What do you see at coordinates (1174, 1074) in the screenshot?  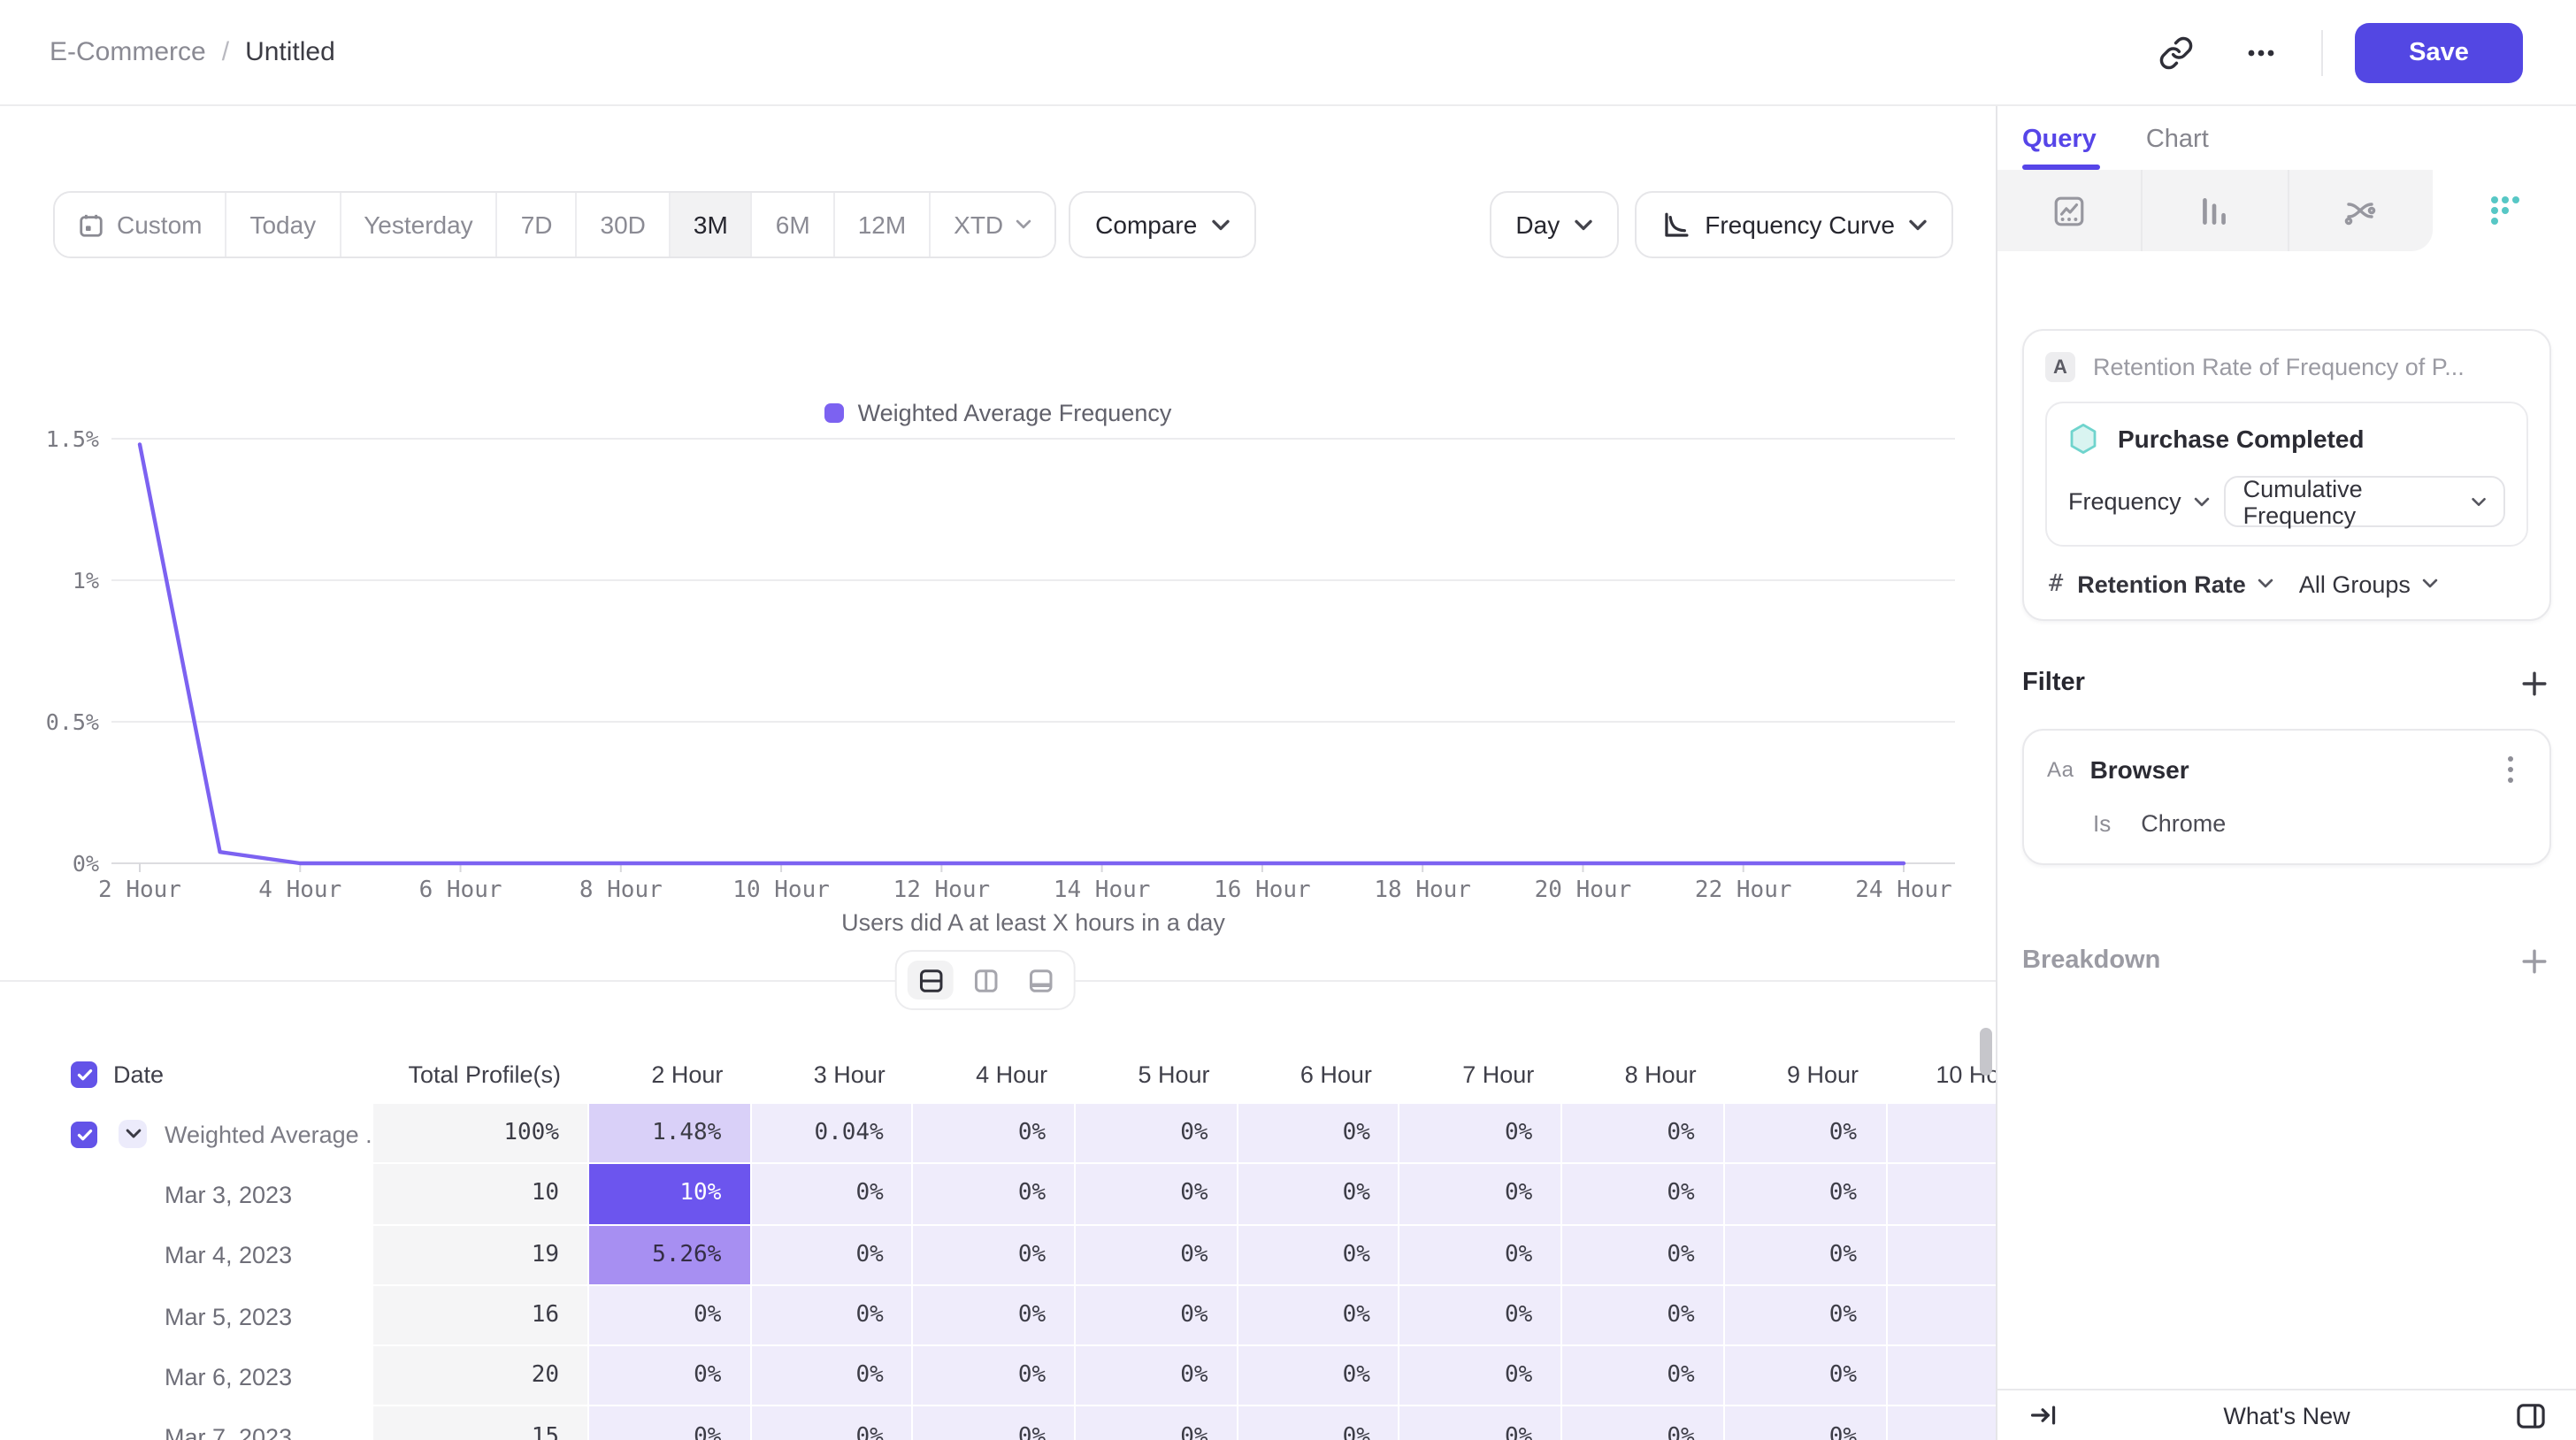 I see `column-header: 5 Hour` at bounding box center [1174, 1074].